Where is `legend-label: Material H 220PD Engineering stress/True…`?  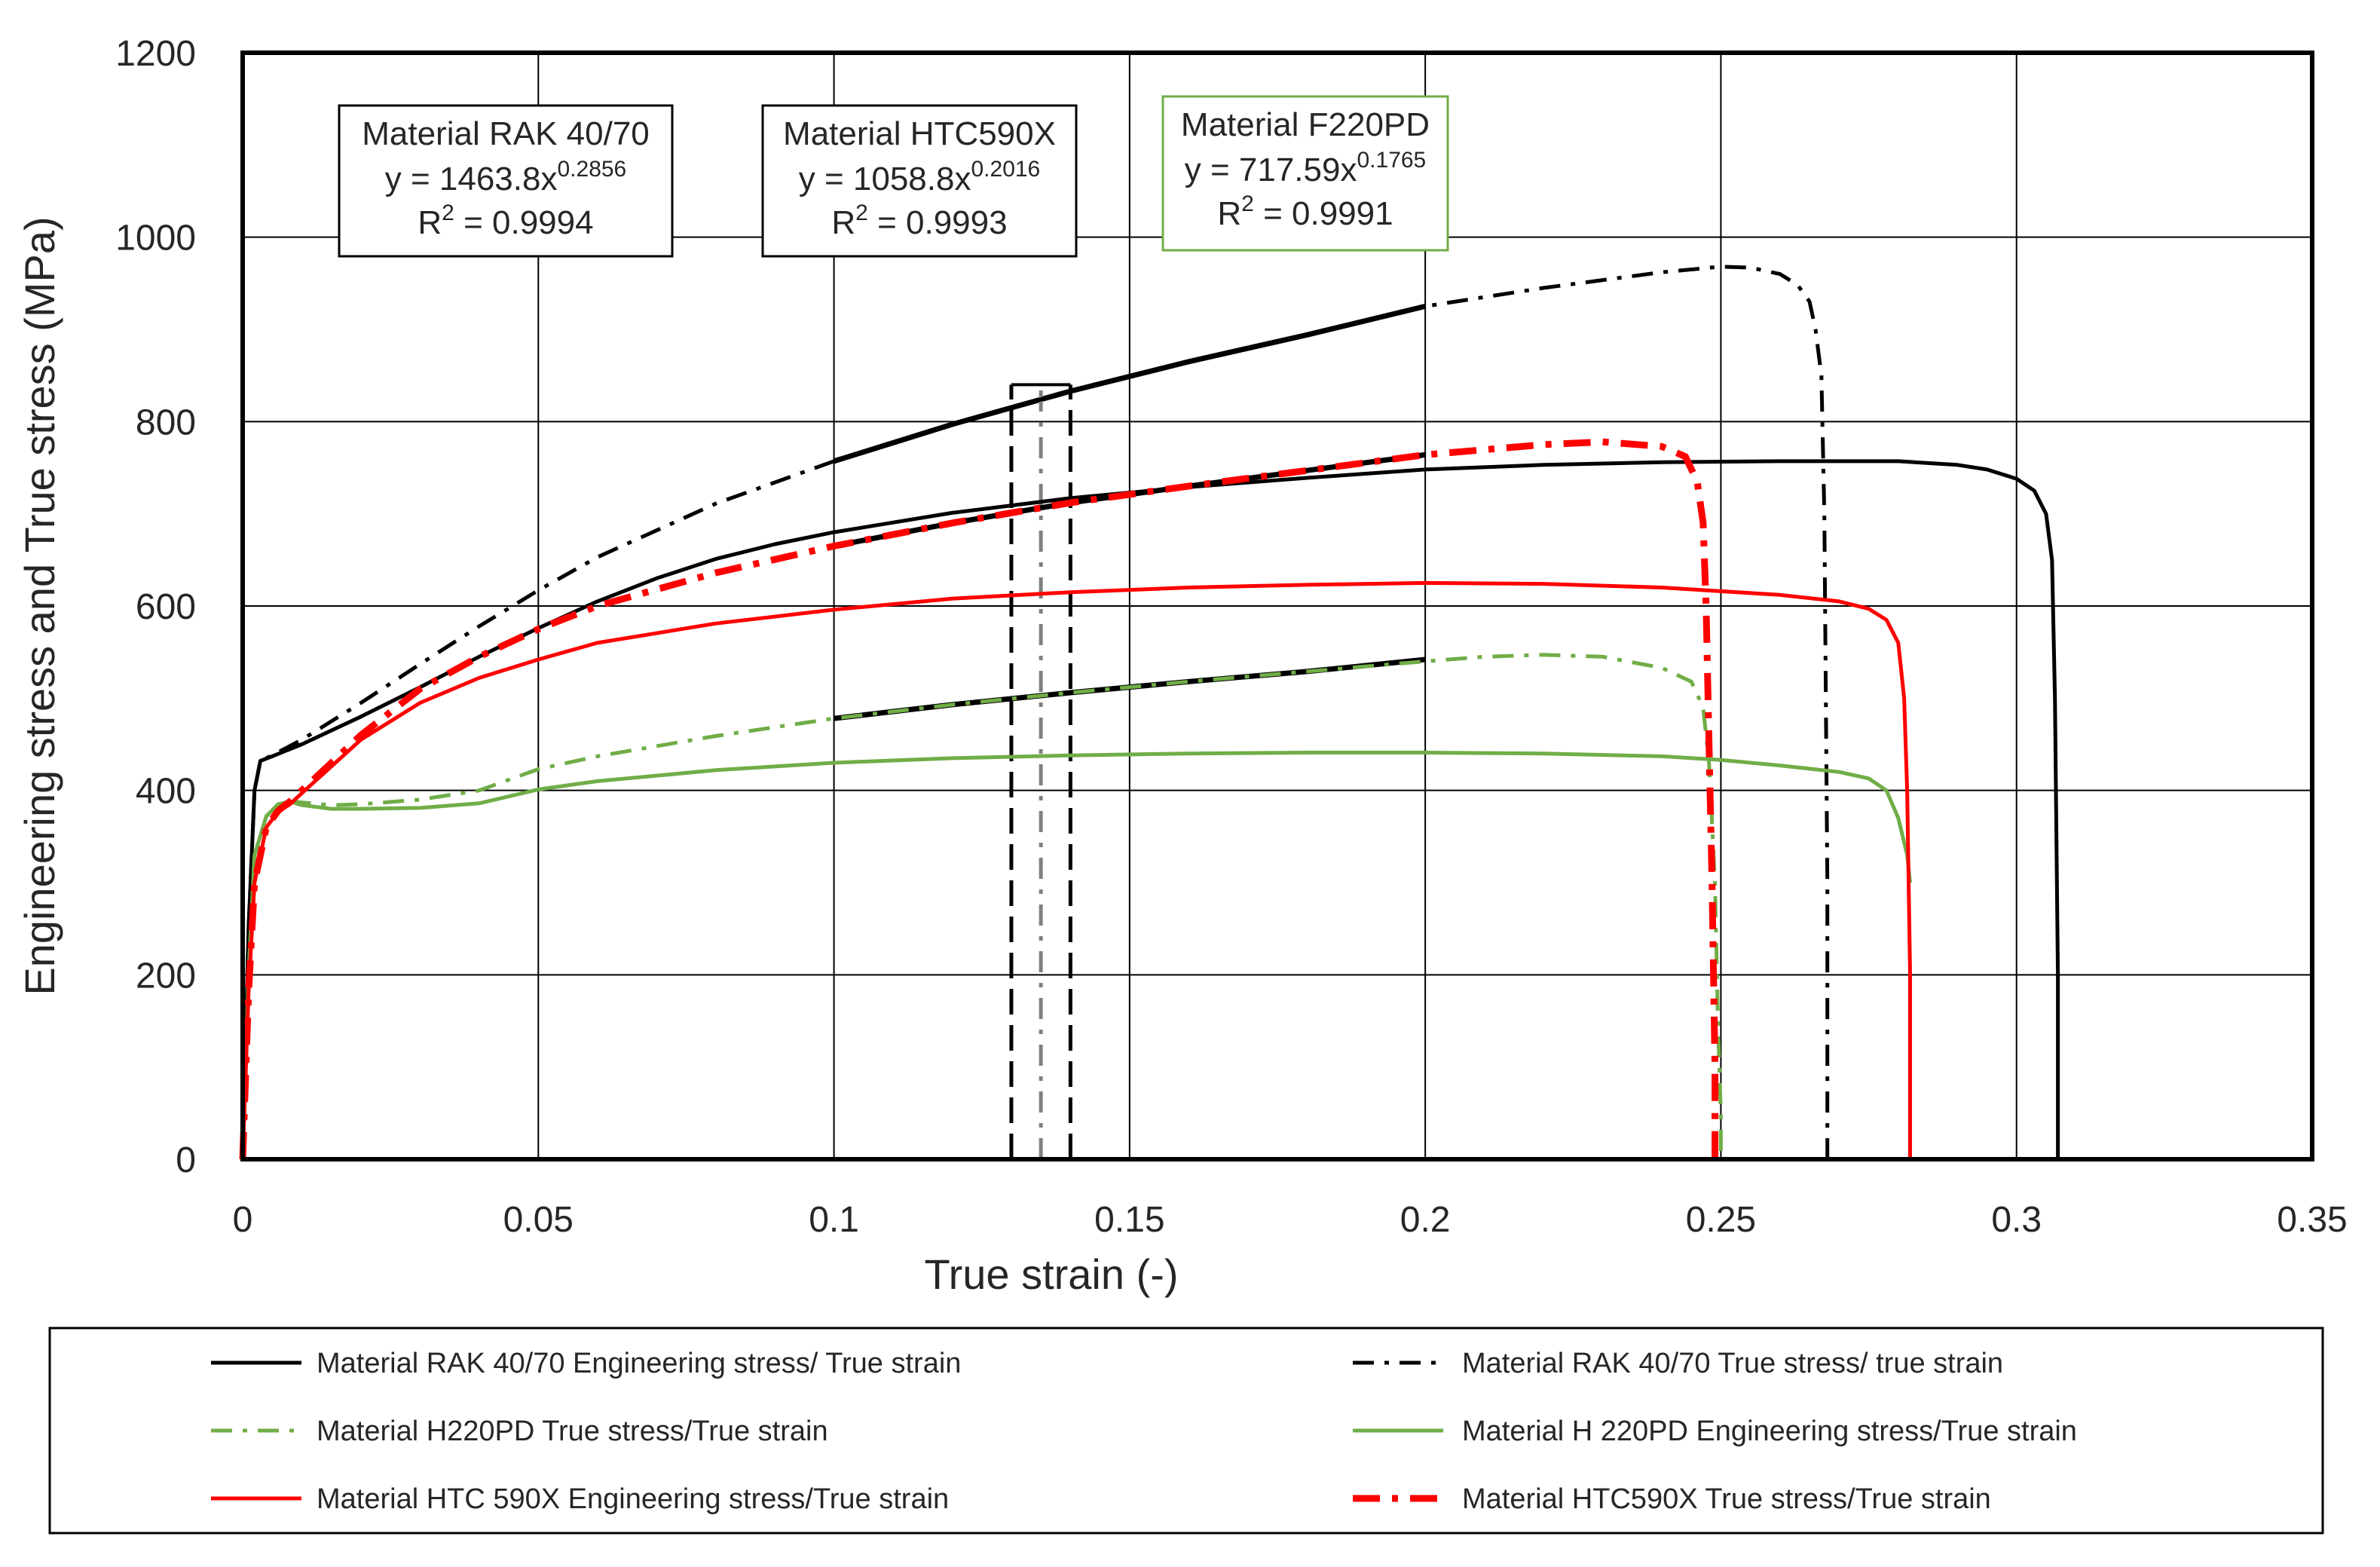 legend-label: Material H 220PD Engineering stress/True… is located at coordinates (1769, 1431).